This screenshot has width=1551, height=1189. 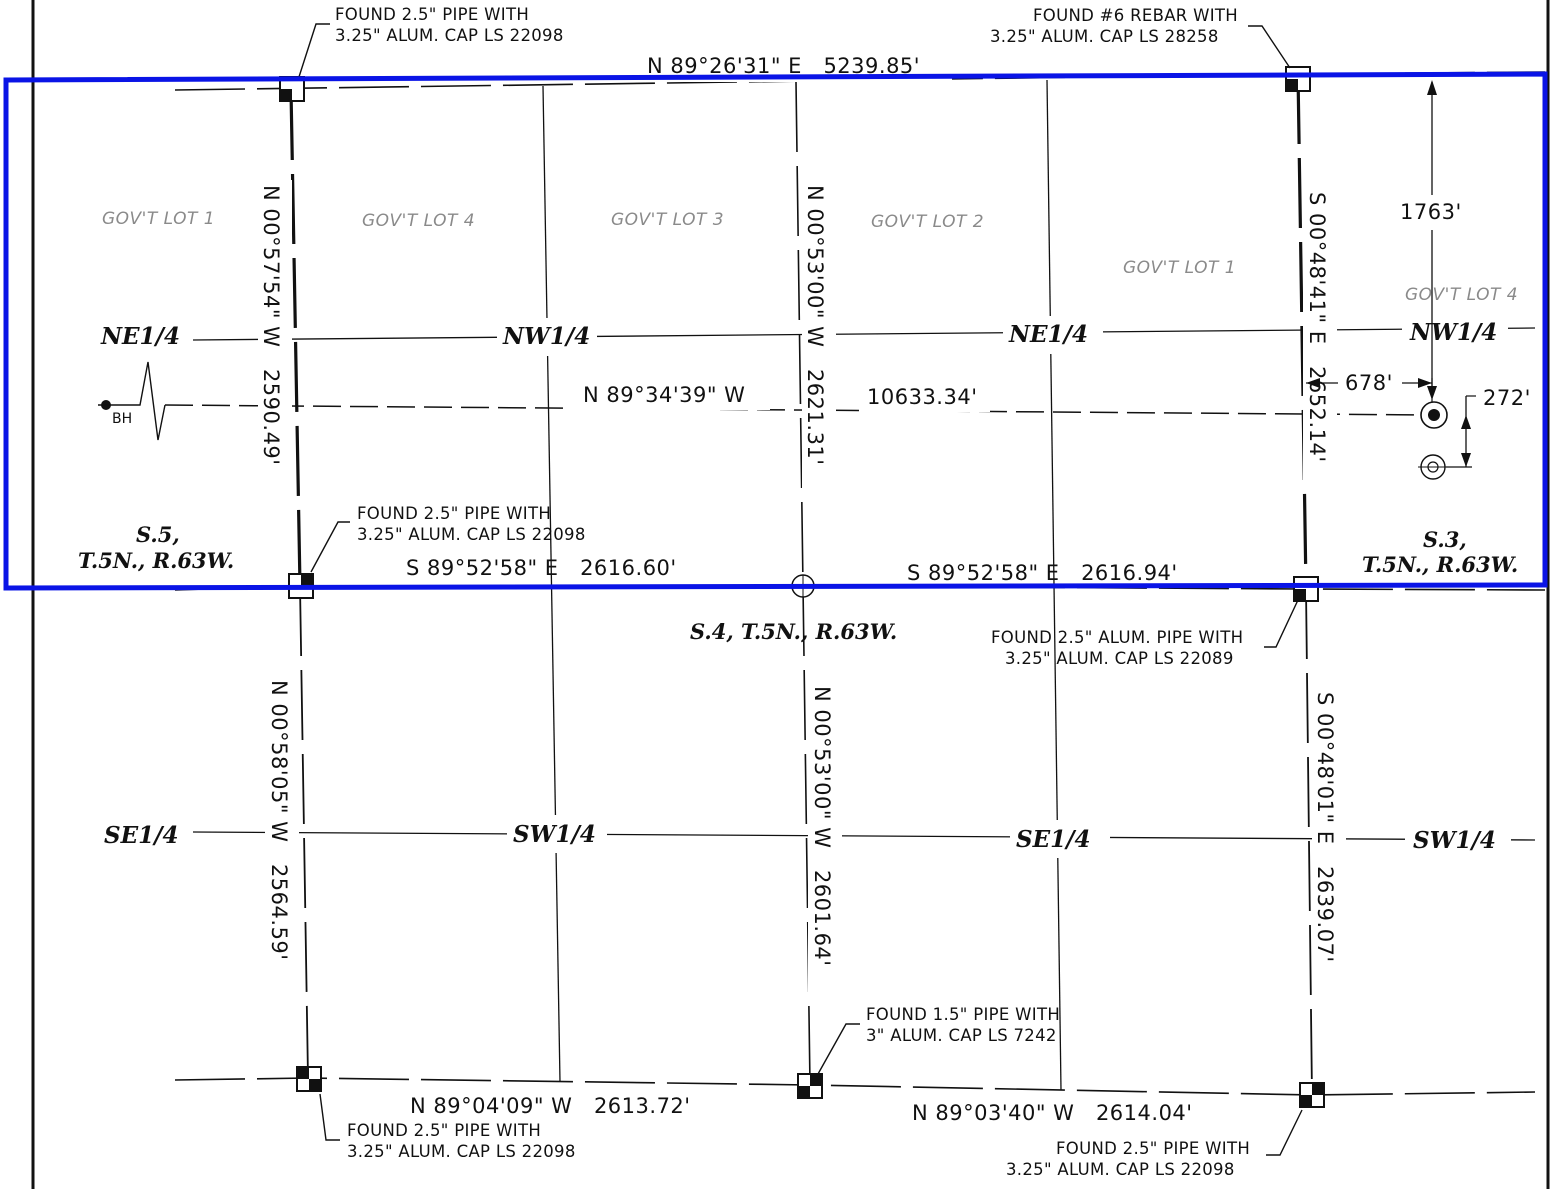 I want to click on offset-north-label: 1763', so click(x=1431, y=212).